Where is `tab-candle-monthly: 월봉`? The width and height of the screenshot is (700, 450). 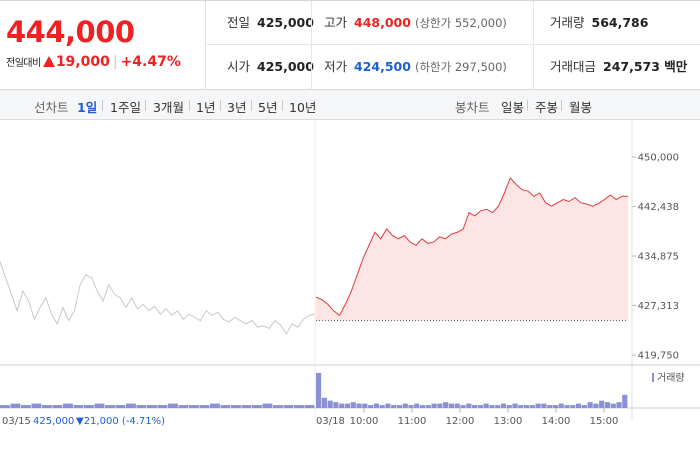 tab-candle-monthly: 월봉 is located at coordinates (581, 107).